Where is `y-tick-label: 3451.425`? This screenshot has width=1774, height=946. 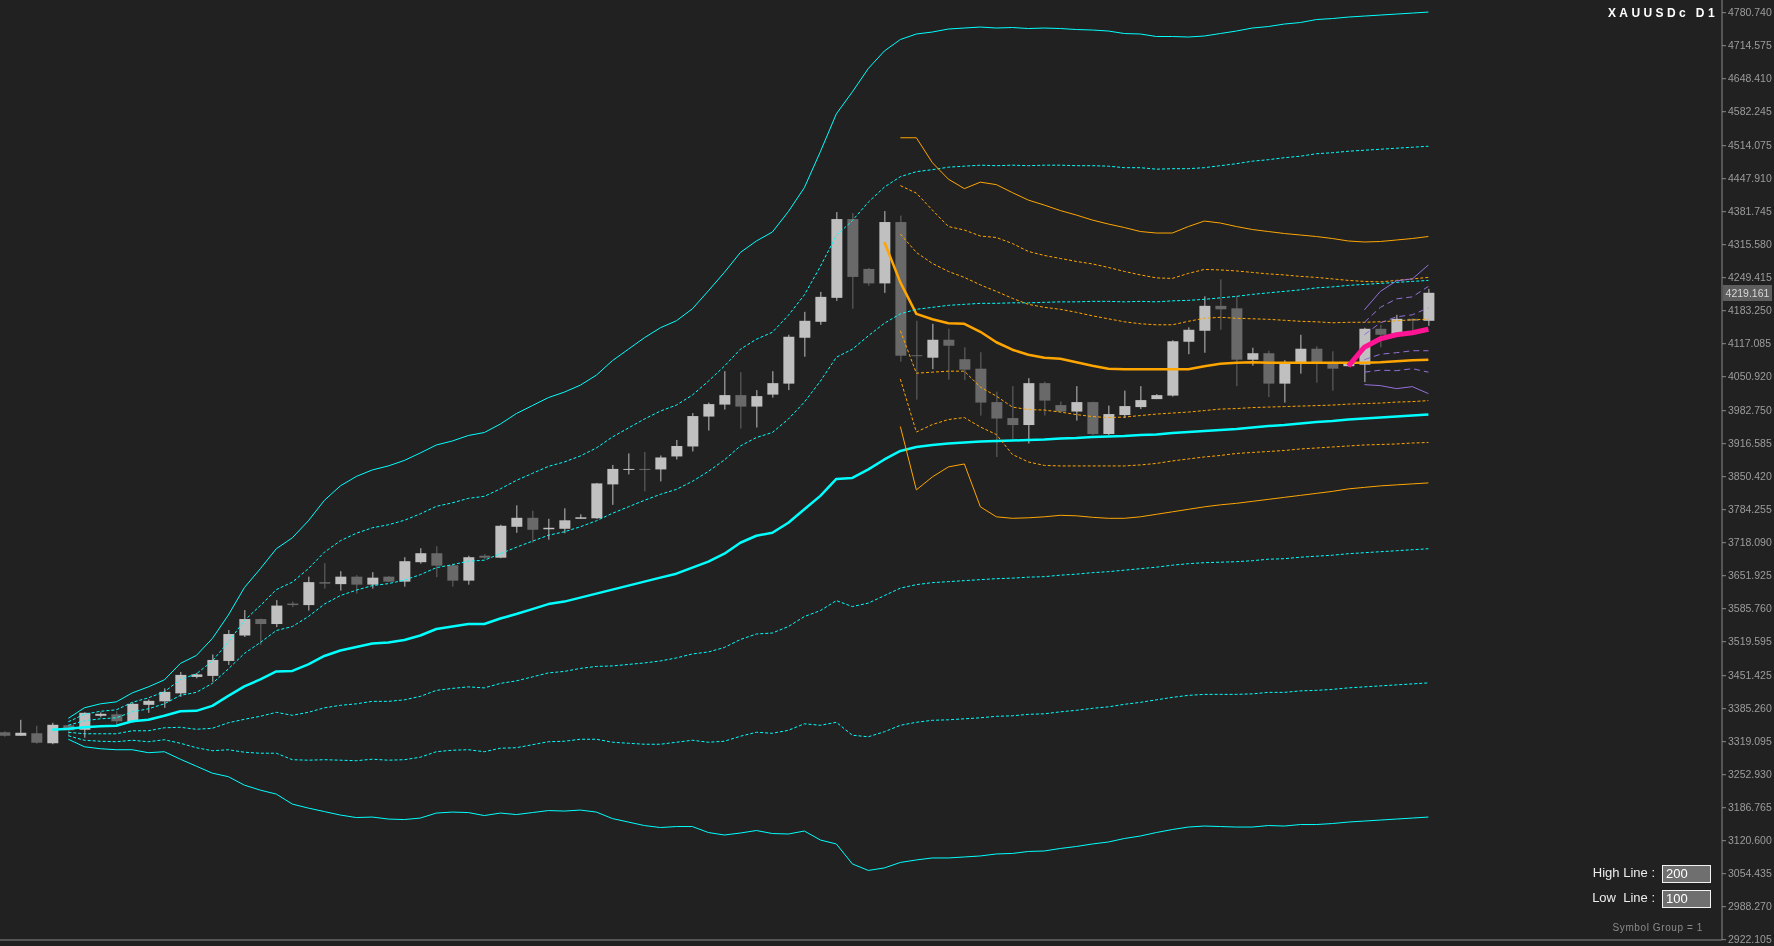 y-tick-label: 3451.425 is located at coordinates (1750, 675).